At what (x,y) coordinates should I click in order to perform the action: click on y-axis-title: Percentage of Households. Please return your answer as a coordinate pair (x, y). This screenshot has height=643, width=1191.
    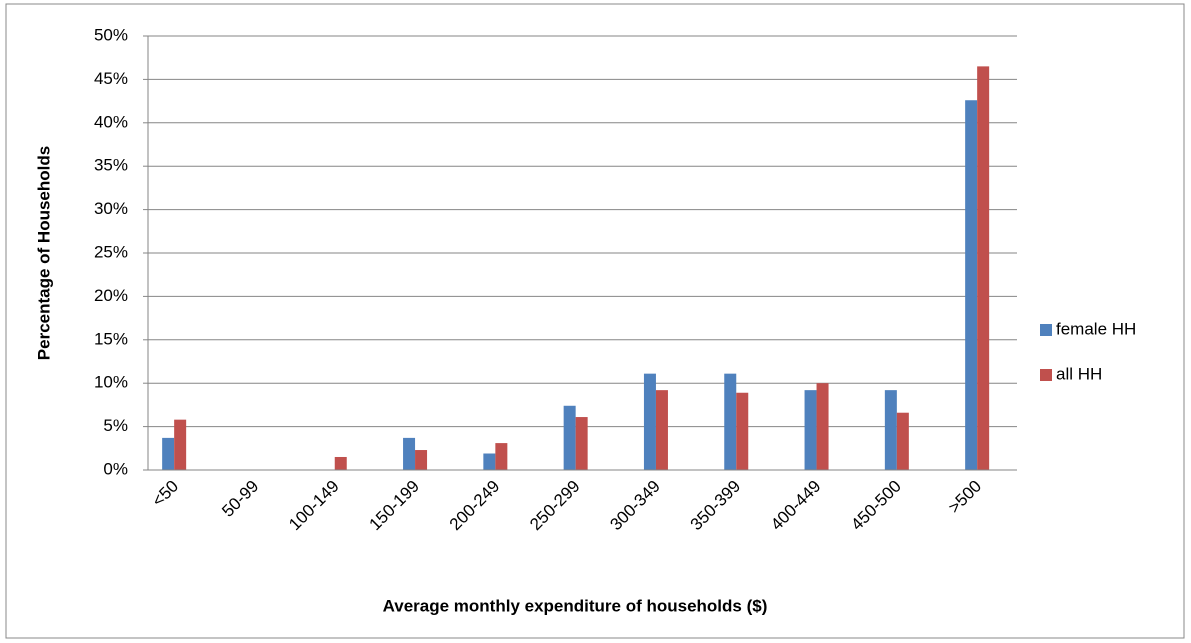
    Looking at the image, I should click on (43, 253).